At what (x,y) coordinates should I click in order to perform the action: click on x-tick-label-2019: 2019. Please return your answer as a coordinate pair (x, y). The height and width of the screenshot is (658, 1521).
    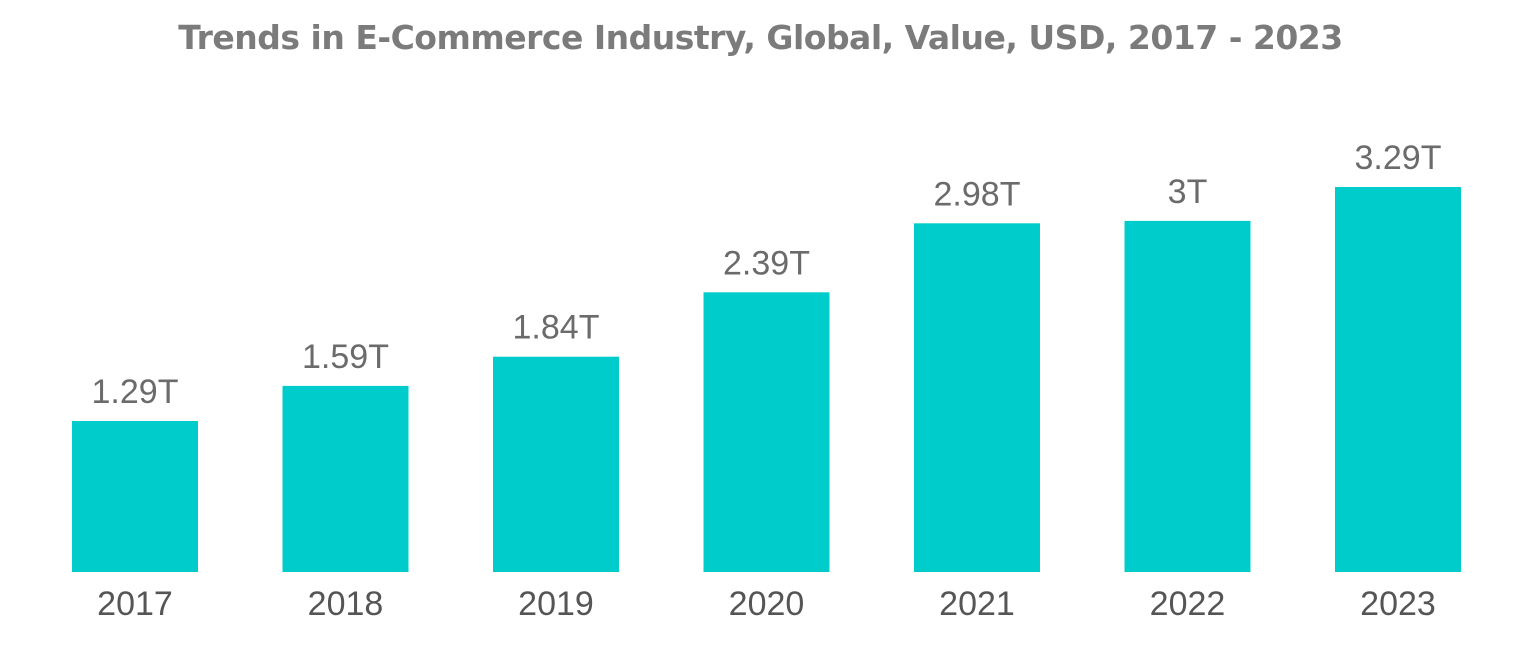
    Looking at the image, I should click on (556, 604).